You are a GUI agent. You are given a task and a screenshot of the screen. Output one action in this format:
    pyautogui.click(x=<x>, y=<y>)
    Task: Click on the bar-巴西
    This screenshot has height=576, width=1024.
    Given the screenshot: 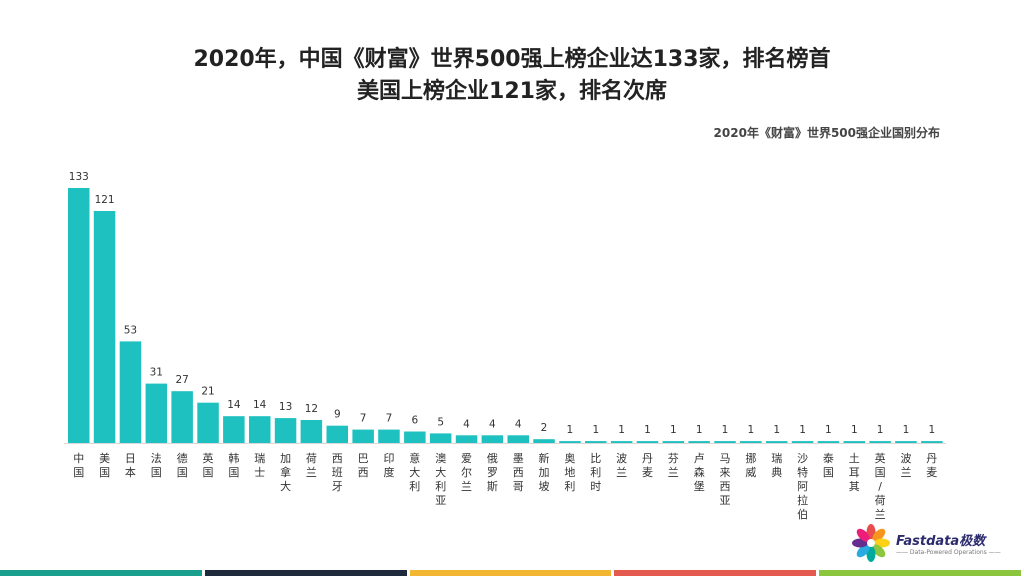 What is the action you would take?
    pyautogui.click(x=363, y=436)
    